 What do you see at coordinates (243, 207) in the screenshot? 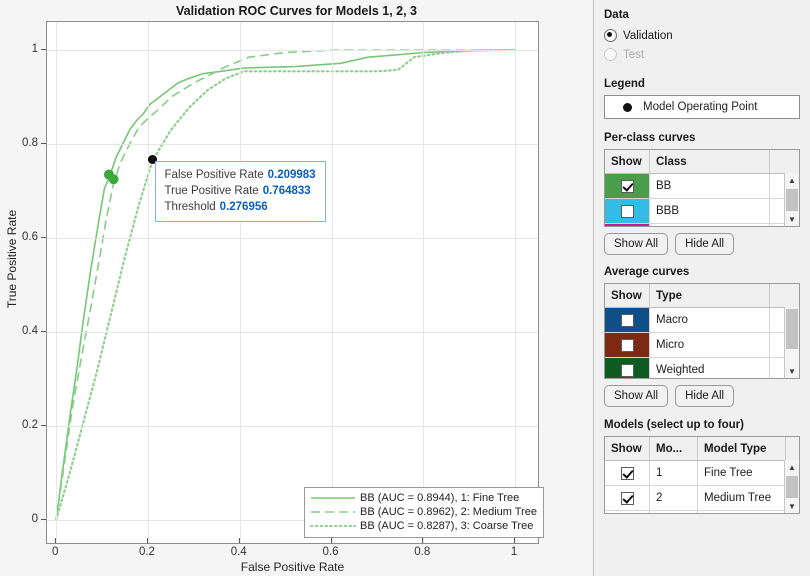
I see `data-tip-threshold-value: 0.276956` at bounding box center [243, 207].